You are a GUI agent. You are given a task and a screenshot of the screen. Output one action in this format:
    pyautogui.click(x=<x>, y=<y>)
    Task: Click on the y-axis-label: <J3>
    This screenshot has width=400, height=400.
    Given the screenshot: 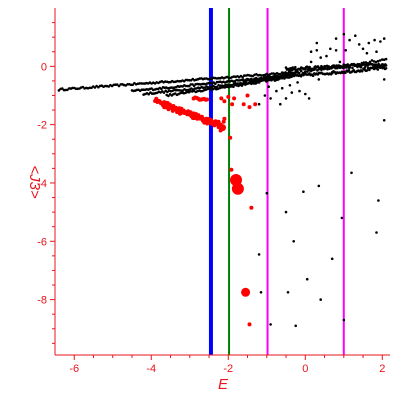 What is the action you would take?
    pyautogui.click(x=34, y=182)
    